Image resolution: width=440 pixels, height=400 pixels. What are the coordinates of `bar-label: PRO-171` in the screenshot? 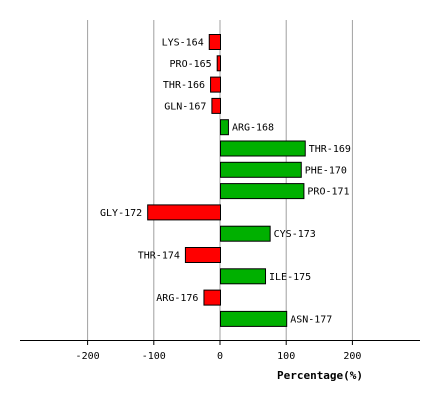 It's located at (328, 192).